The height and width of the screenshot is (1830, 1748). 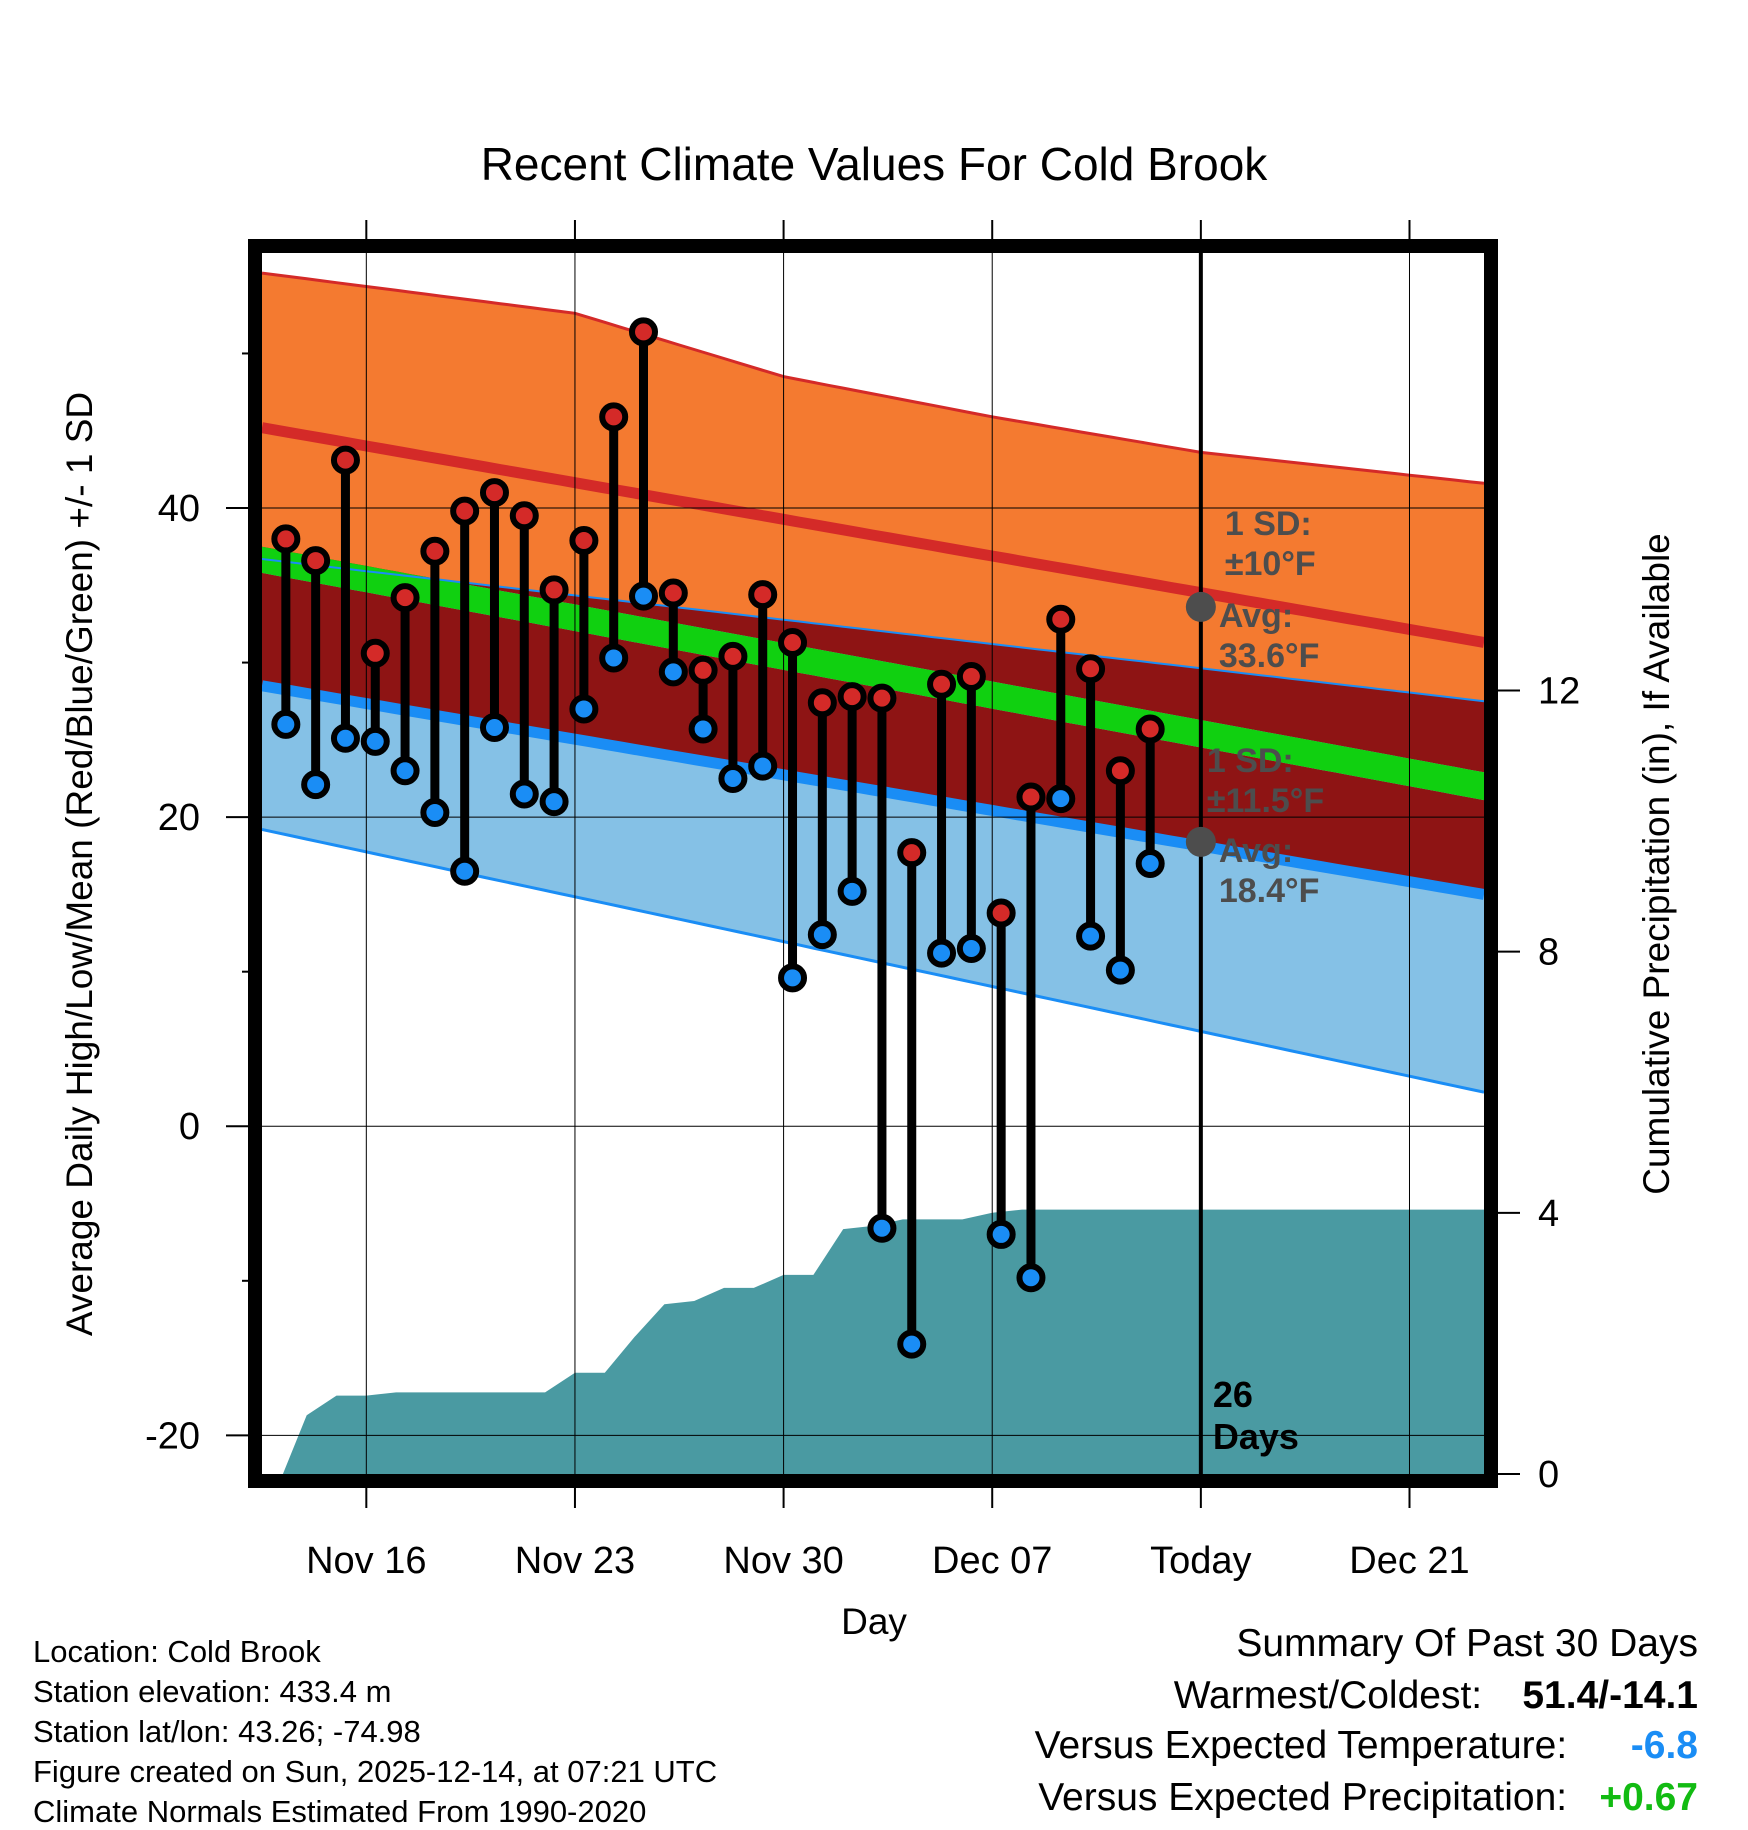 I want to click on precip-area, so click(x=883, y=1341).